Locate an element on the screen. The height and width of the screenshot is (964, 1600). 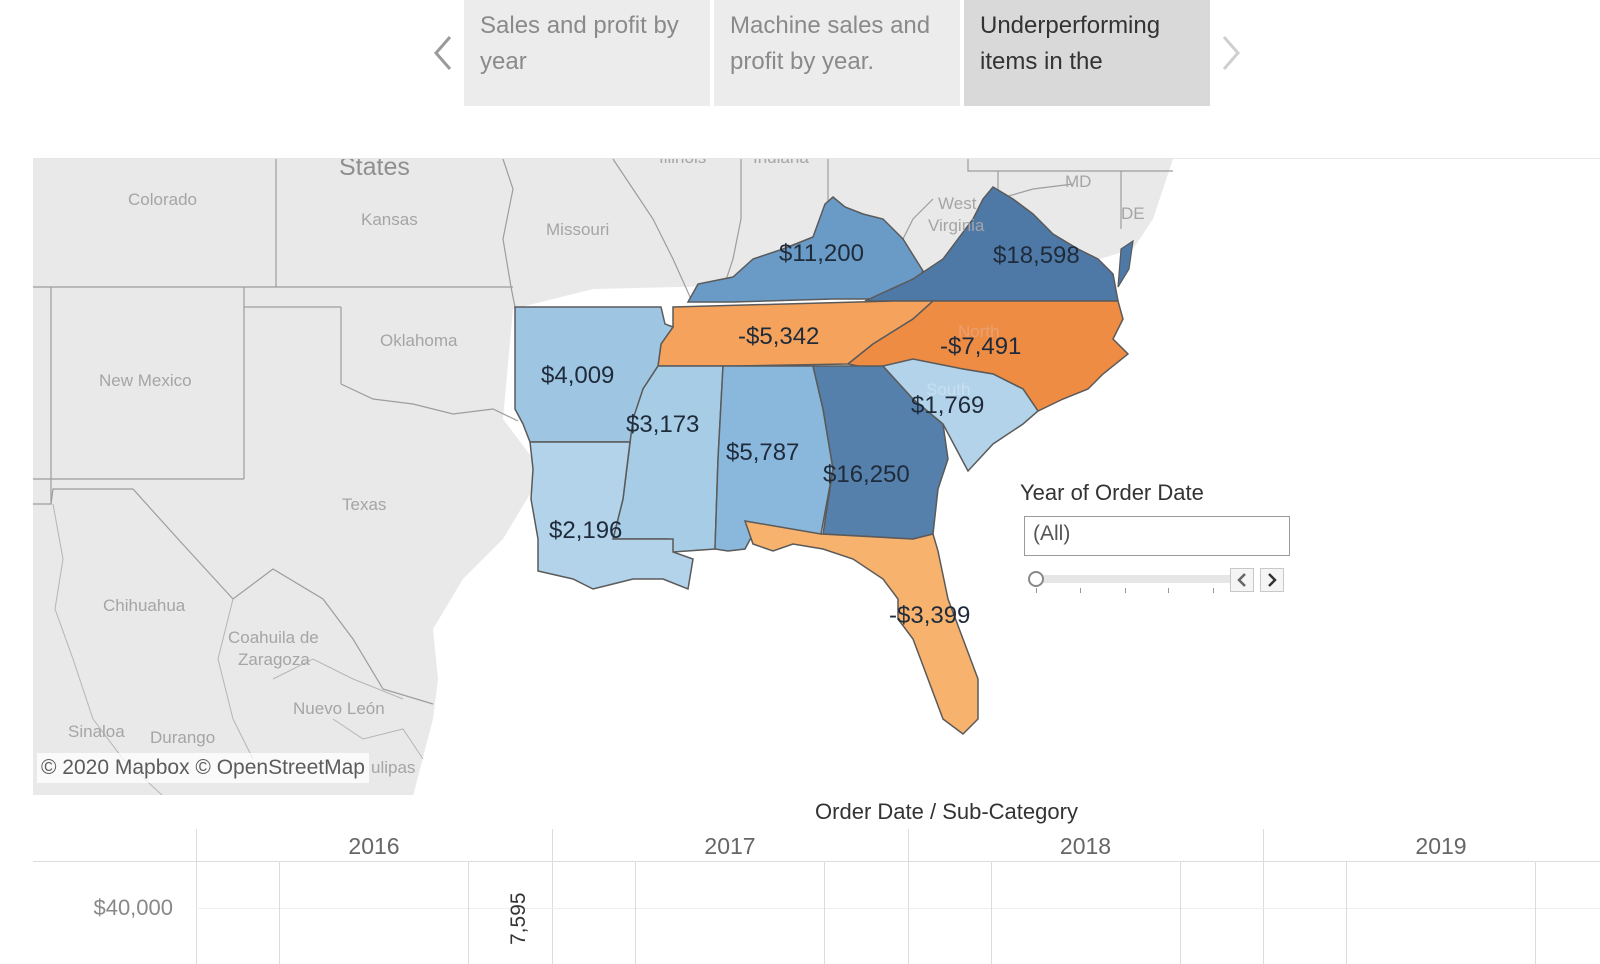
year-header-2016: 2016 is located at coordinates (374, 846).